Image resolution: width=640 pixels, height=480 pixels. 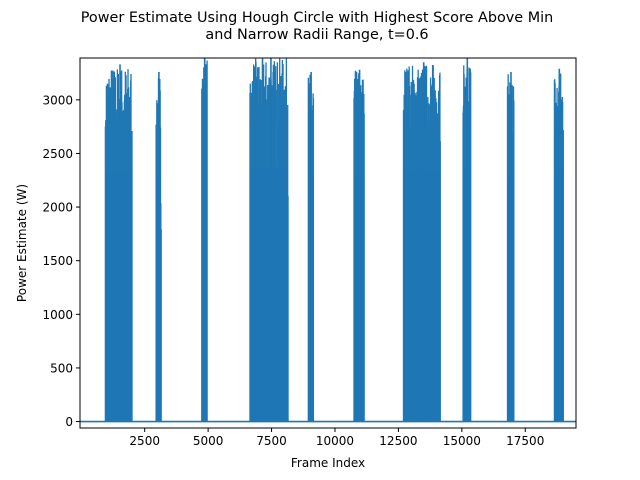 I want to click on y-axis-ticks: 0 500 1000 1500 2000 2500 3000, so click(x=61, y=261).